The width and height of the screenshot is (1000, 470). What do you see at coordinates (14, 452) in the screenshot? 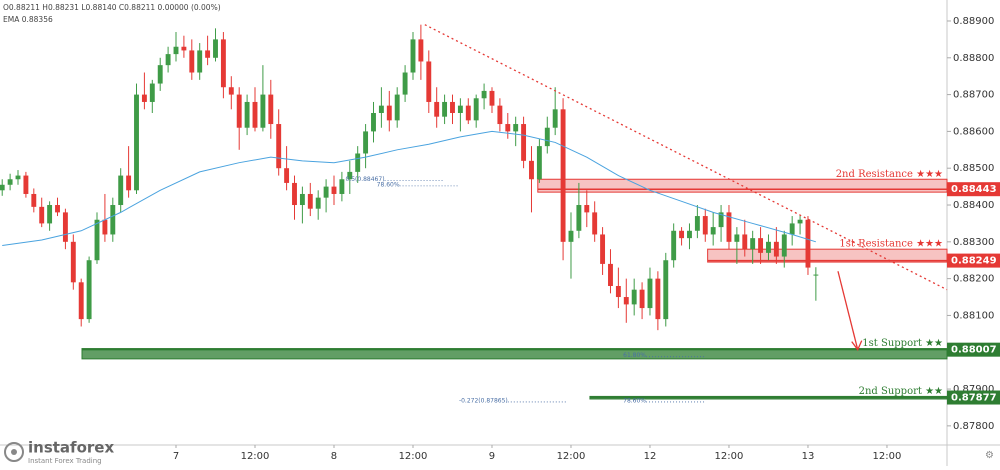
I see `logo-icon-dot` at bounding box center [14, 452].